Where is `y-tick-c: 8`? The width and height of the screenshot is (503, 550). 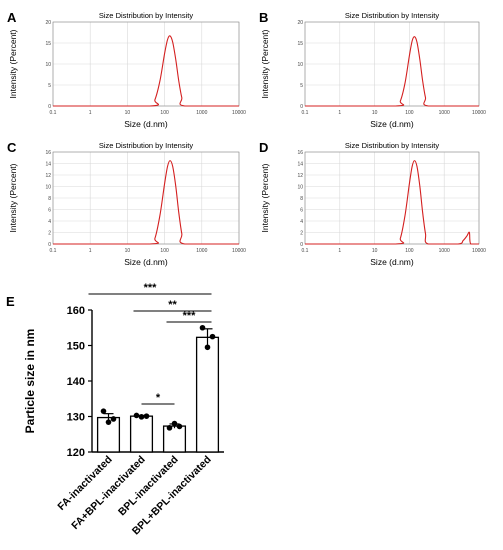
y-tick-c: 8 is located at coordinates (49, 199).